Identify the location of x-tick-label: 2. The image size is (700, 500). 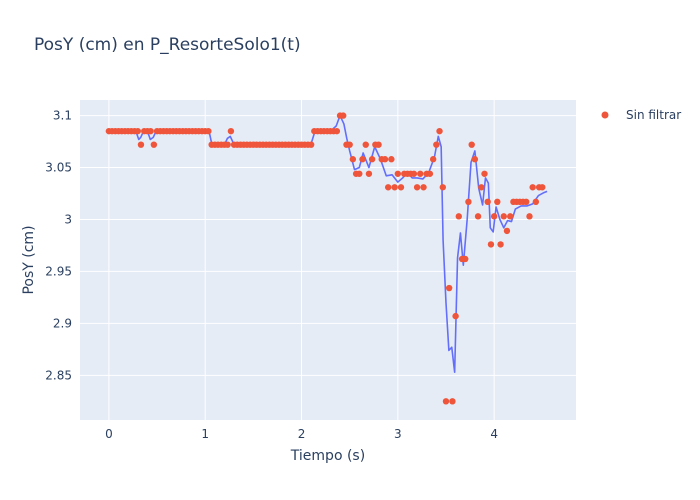
(302, 434).